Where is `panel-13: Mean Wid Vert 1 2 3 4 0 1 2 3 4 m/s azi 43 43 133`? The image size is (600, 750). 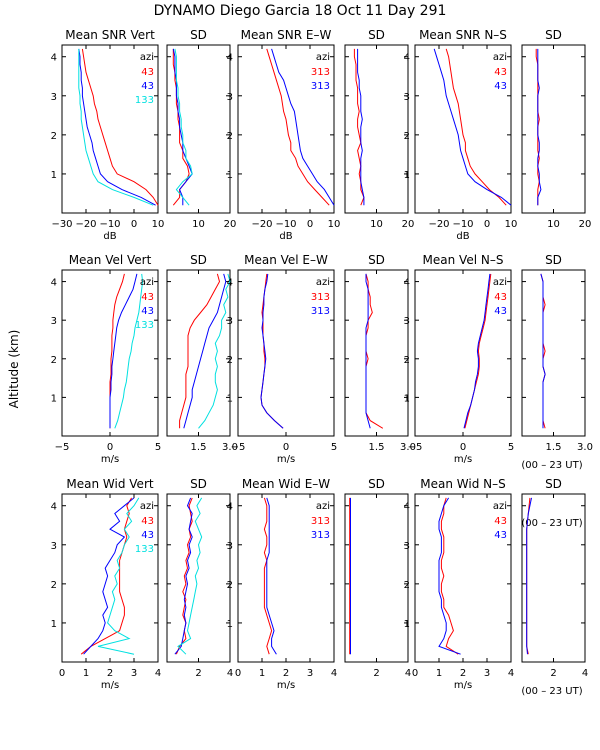 panel-13: Mean Wid Vert 1 2 3 4 0 1 2 3 4 m/s azi 43 43 133 is located at coordinates (106, 584).